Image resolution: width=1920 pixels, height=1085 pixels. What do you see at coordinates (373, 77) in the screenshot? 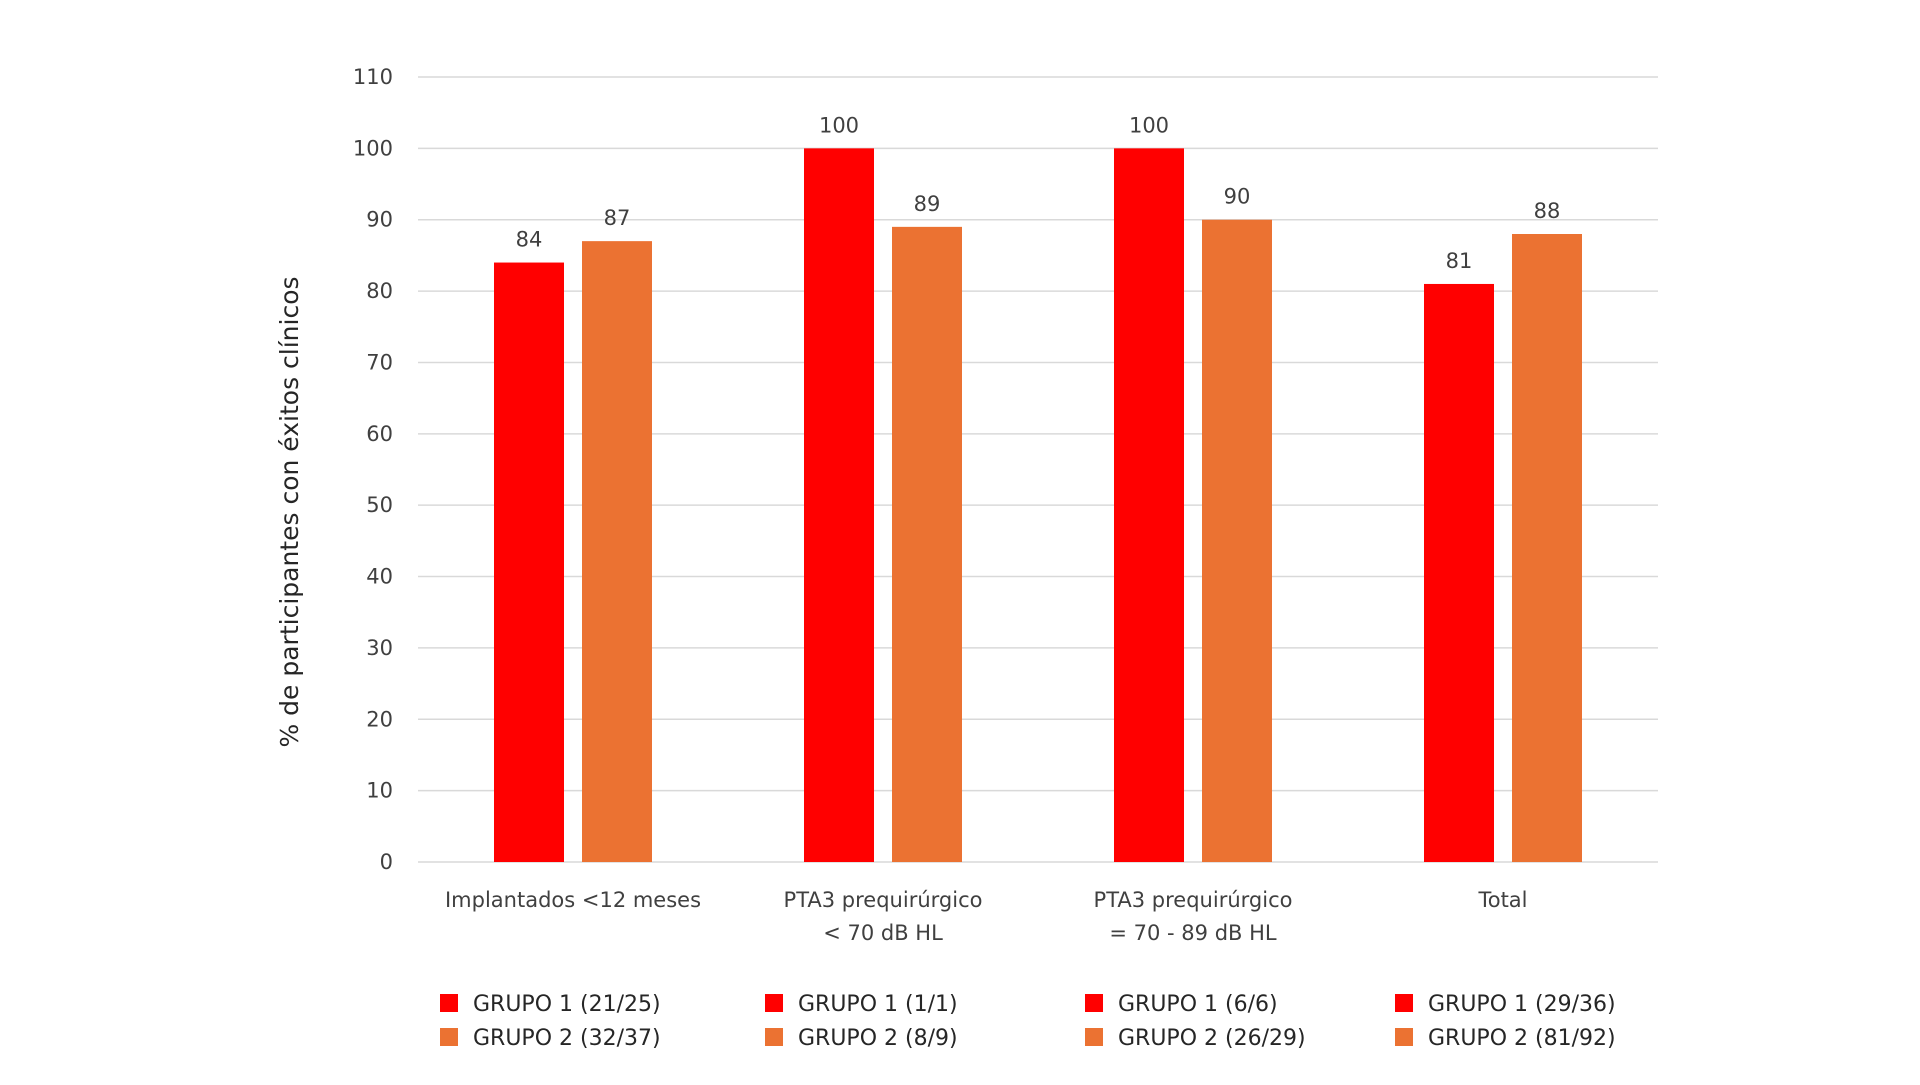
I see `y-tick-label: 110` at bounding box center [373, 77].